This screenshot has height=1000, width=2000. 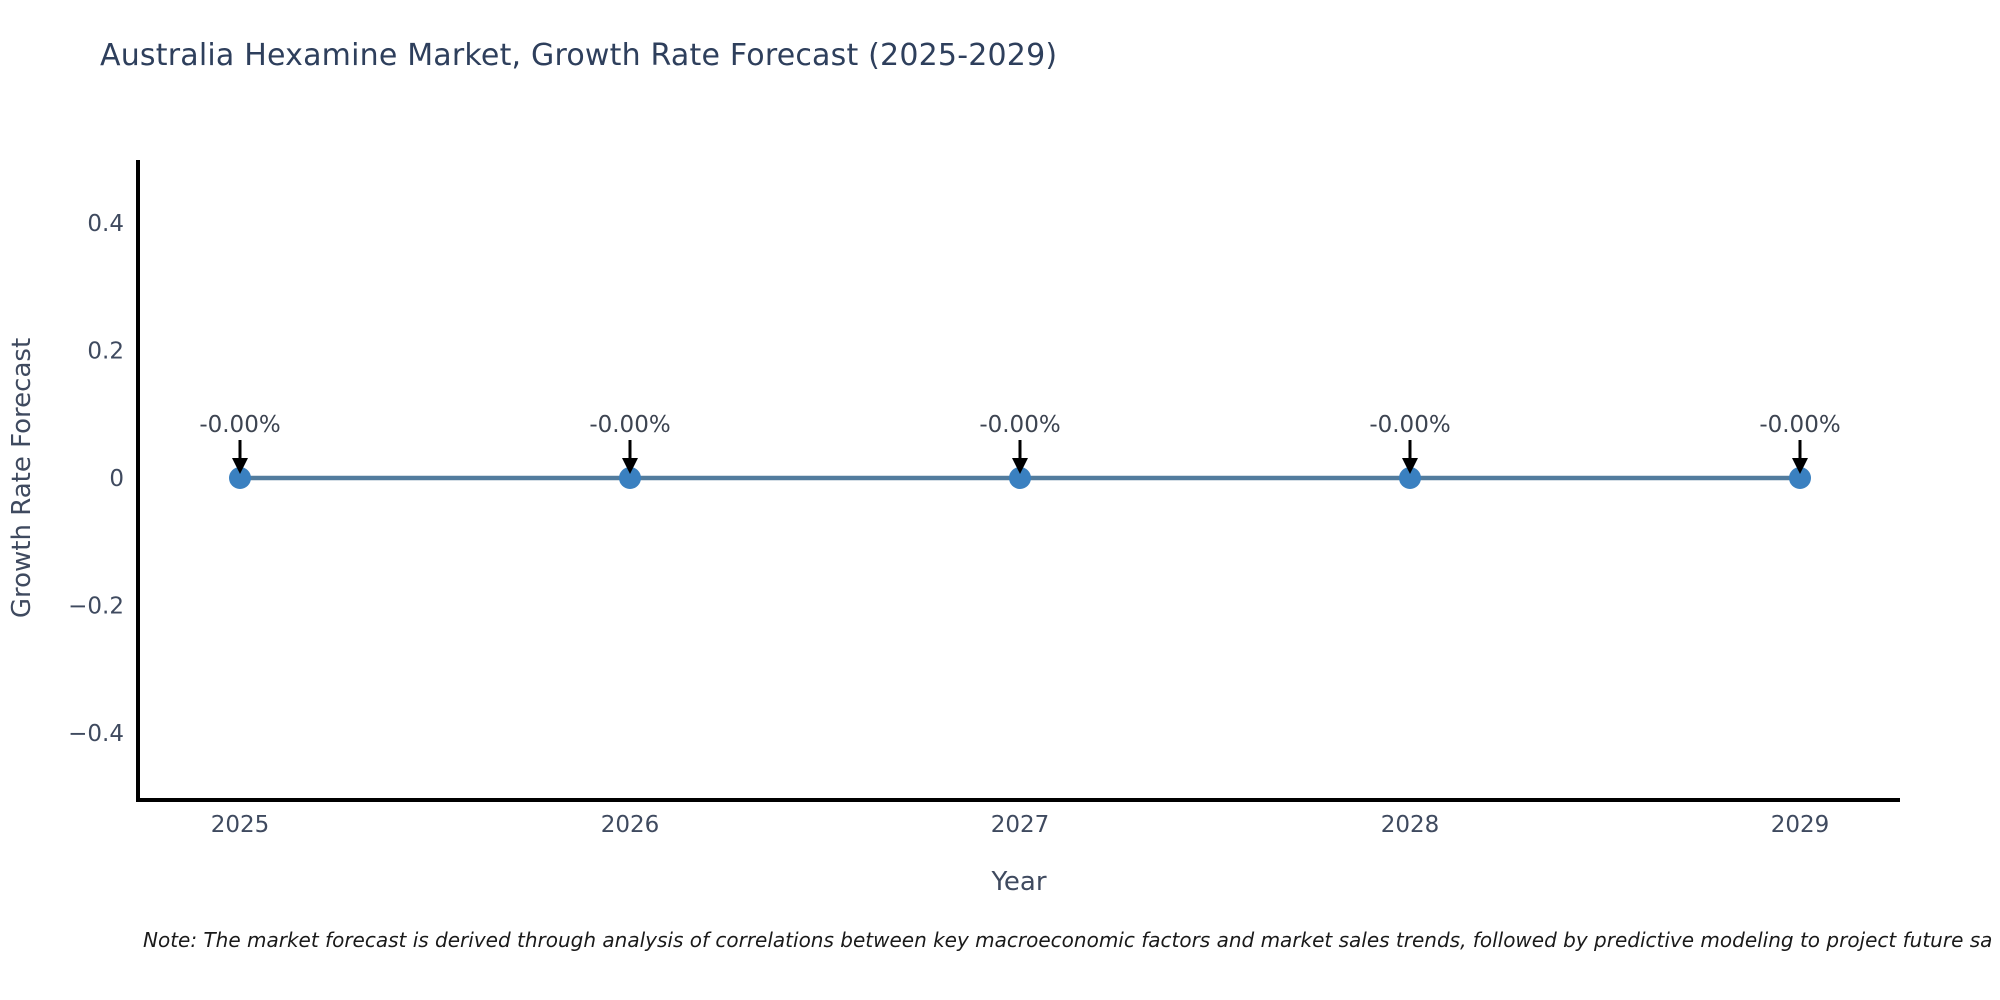 I want to click on y-tick-label: 0.4, so click(x=105, y=224).